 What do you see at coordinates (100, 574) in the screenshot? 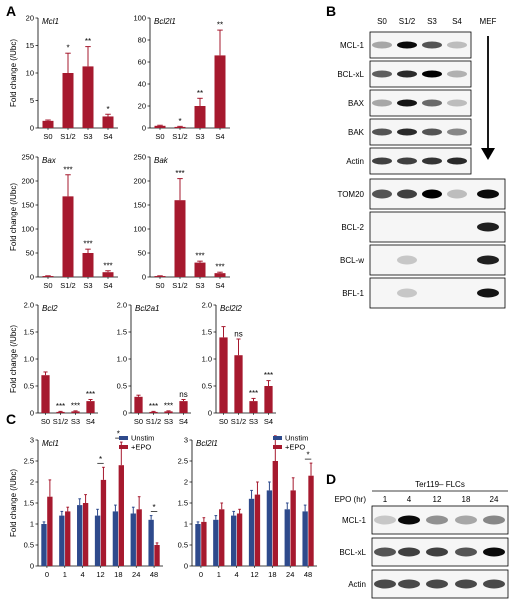
I see `x-tick-label: 12` at bounding box center [100, 574].